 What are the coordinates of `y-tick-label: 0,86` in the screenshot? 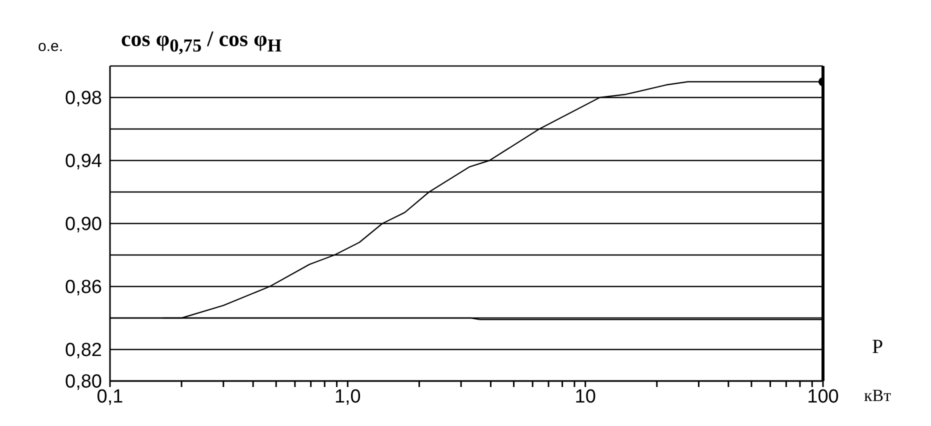 It's located at (83, 287).